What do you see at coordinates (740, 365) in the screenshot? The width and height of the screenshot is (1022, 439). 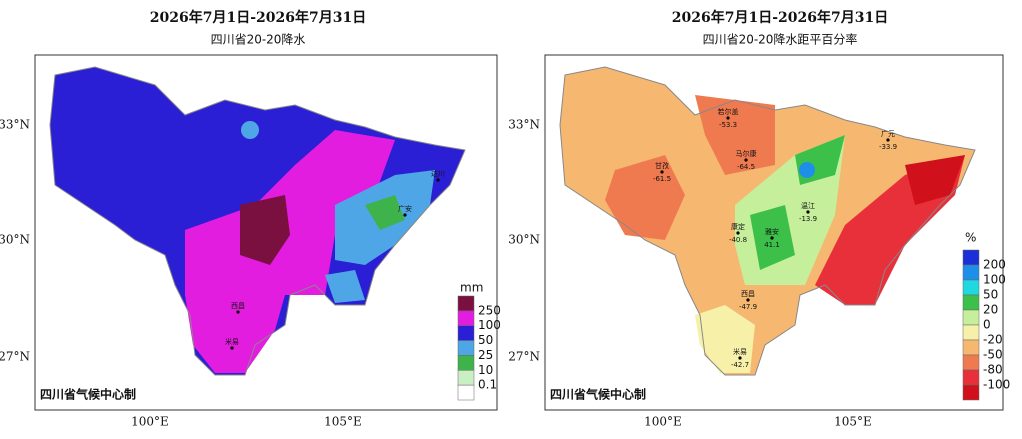 I see `station-value: -42.7` at bounding box center [740, 365].